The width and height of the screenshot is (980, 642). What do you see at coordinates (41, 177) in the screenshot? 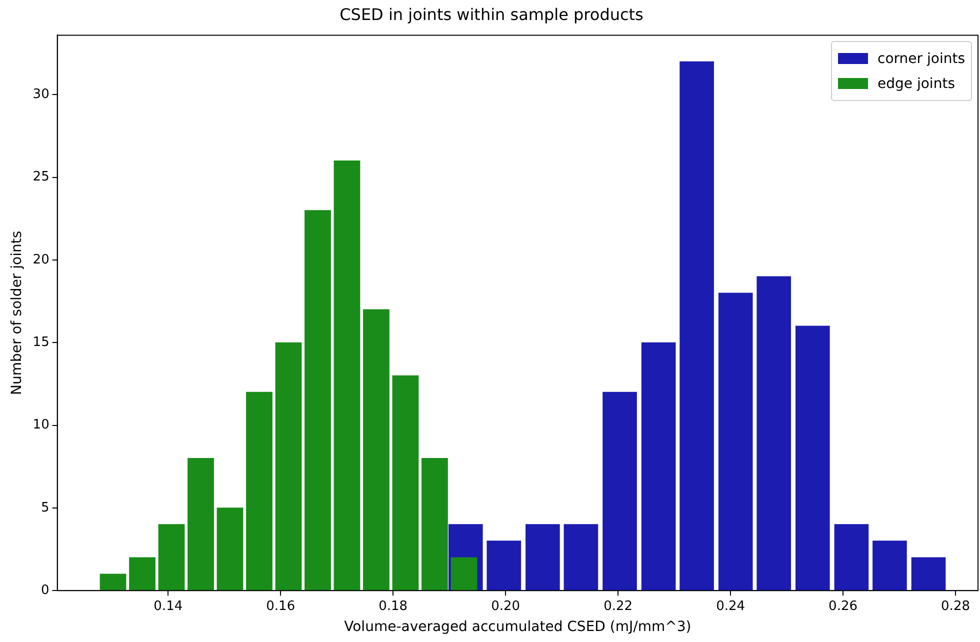
I see `y-tick-label: 25` at bounding box center [41, 177].